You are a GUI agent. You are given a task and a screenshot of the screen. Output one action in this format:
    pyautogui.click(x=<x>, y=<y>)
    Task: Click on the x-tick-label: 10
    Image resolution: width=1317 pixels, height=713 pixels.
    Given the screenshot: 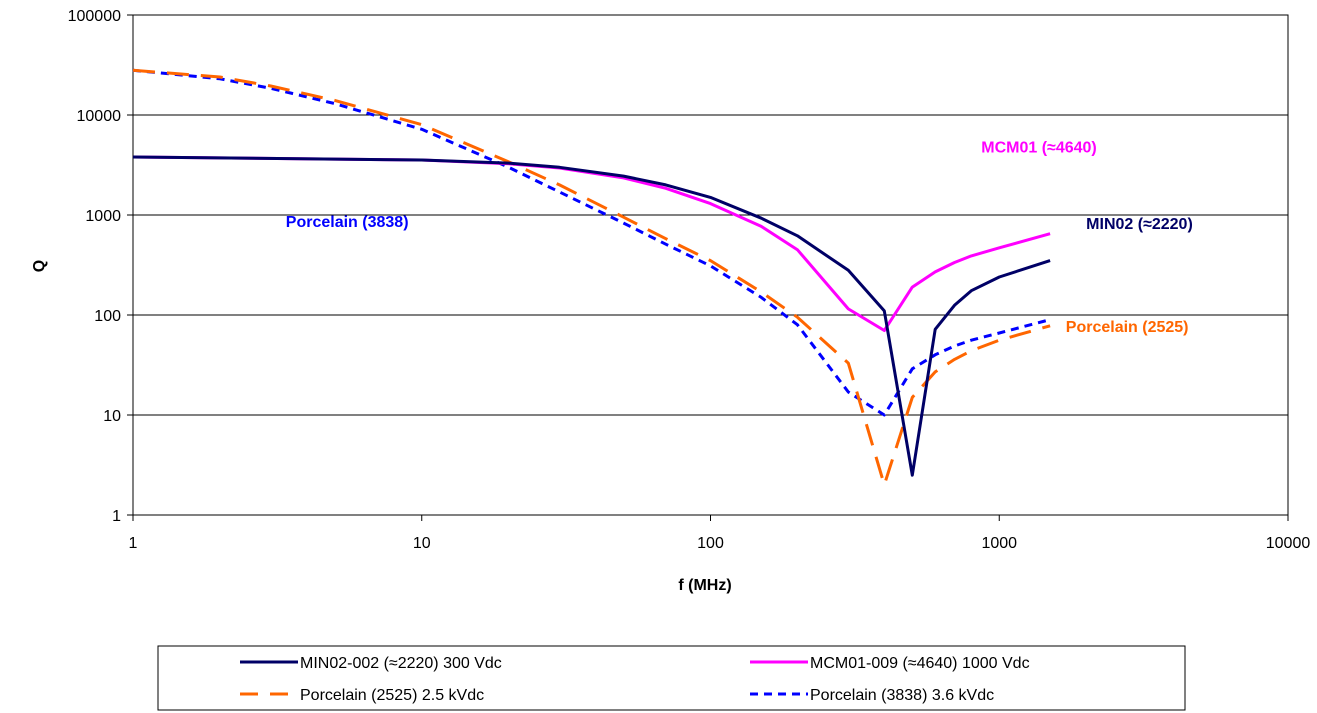 What is the action you would take?
    pyautogui.click(x=422, y=543)
    